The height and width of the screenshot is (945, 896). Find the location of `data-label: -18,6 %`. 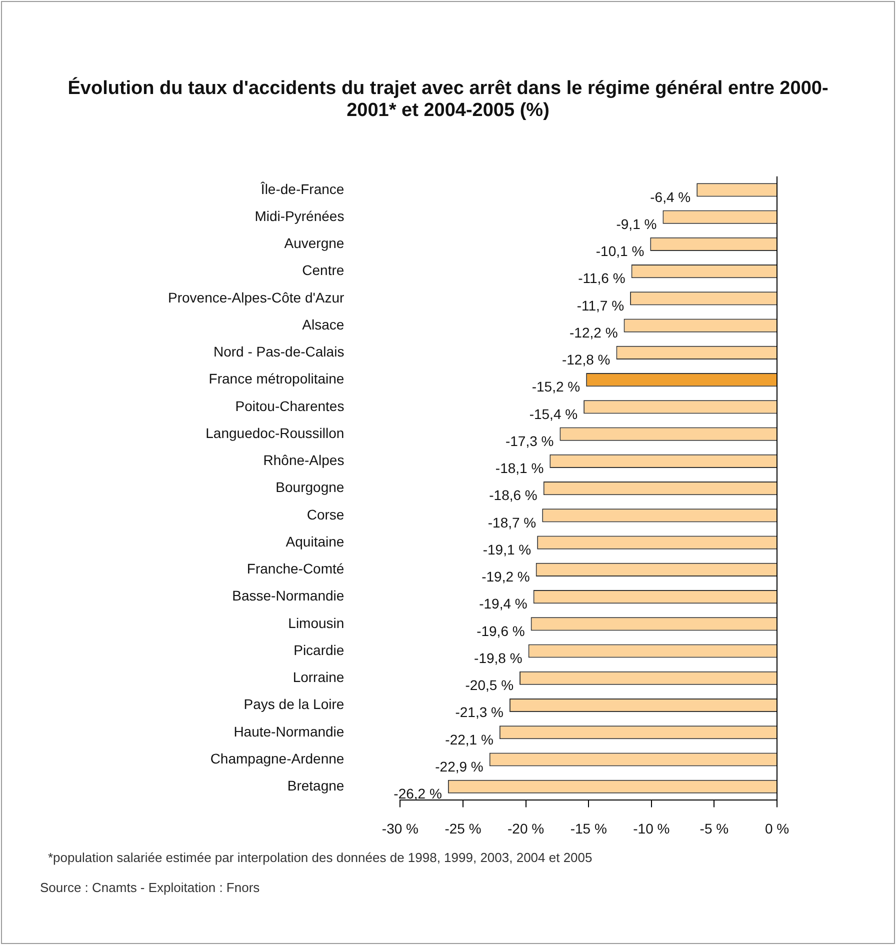

data-label: -18,6 % is located at coordinates (513, 495).